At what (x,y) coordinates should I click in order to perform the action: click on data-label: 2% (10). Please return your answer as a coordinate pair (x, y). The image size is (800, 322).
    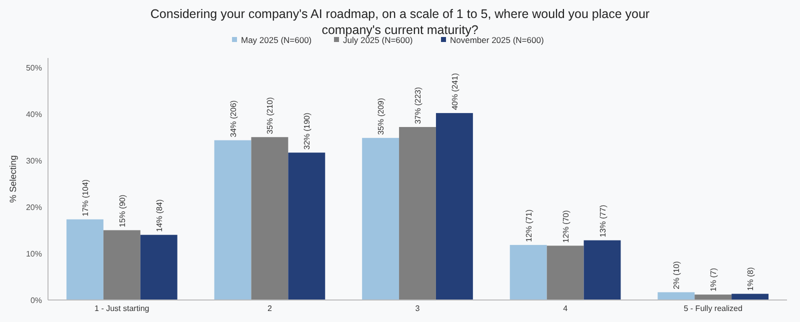
    Looking at the image, I should click on (677, 275).